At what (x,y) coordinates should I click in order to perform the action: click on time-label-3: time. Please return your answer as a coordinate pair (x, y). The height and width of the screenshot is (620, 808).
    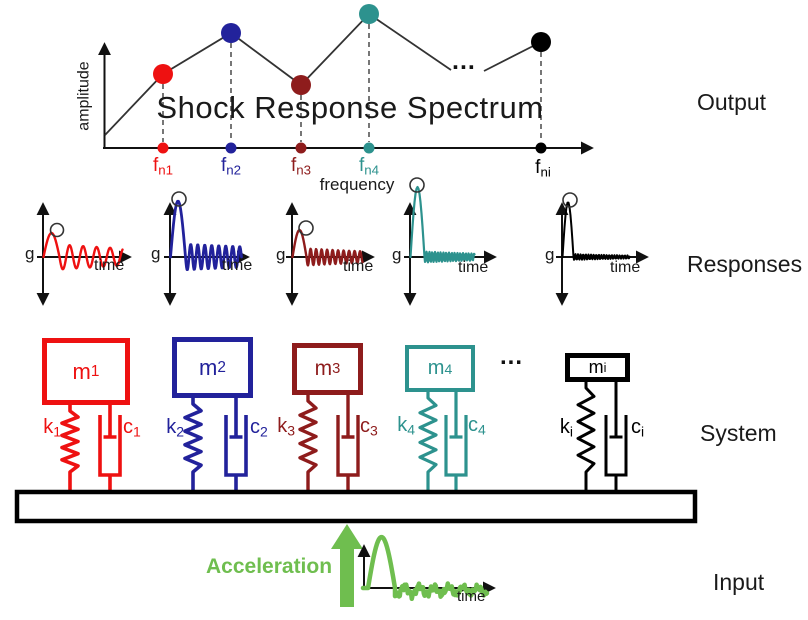
    Looking at the image, I should click on (358, 266).